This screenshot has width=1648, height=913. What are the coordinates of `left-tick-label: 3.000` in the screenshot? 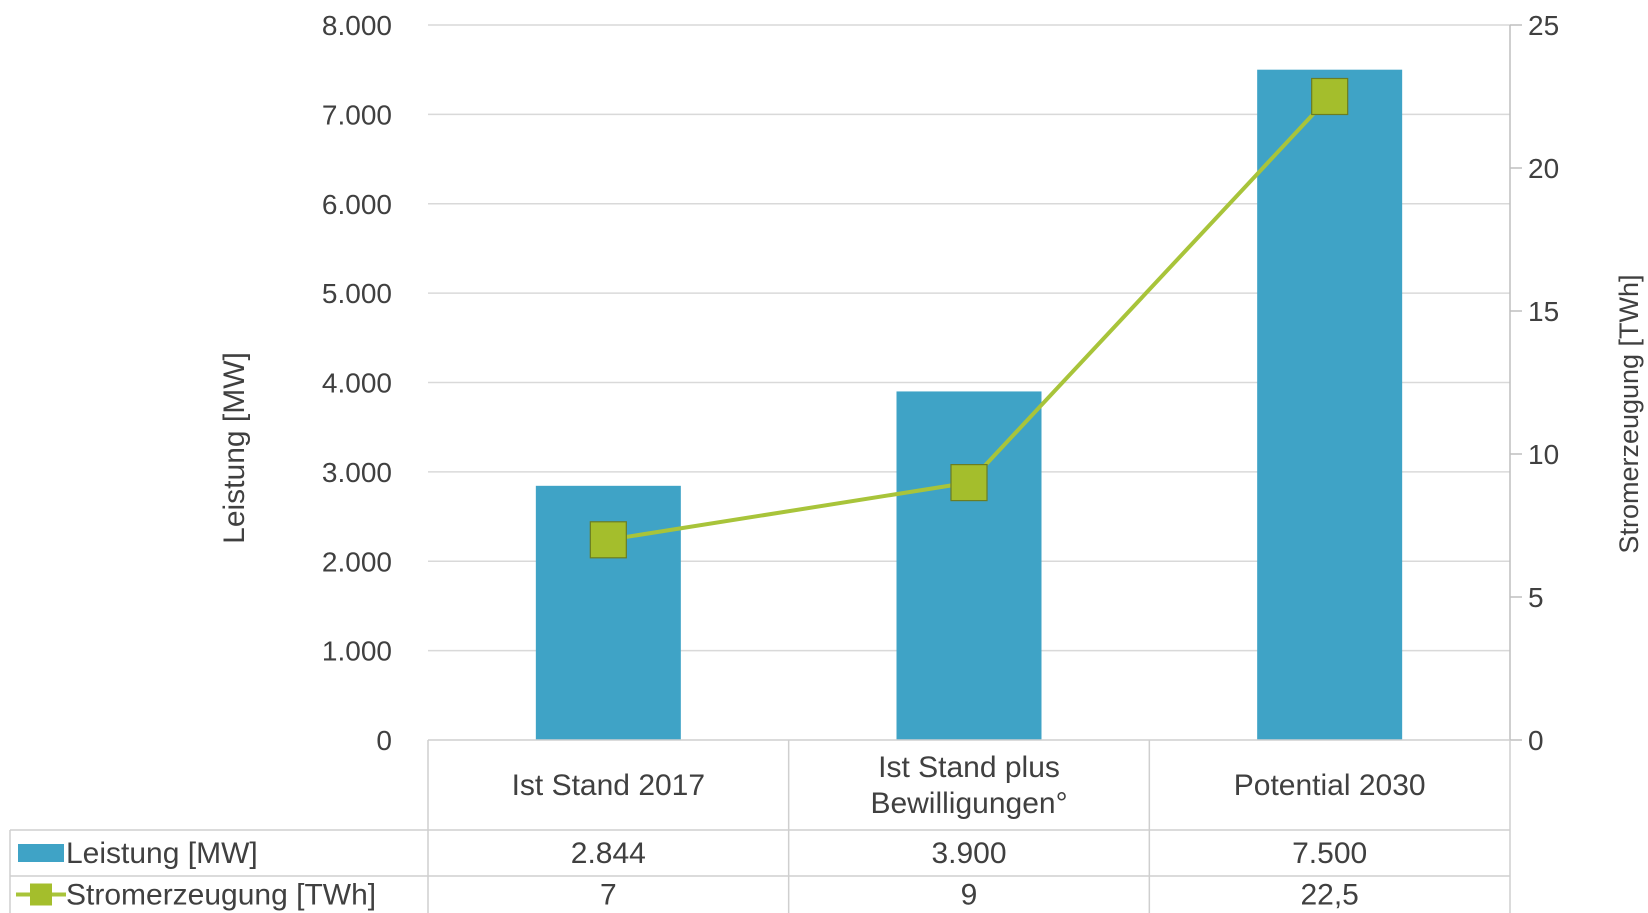 It's located at (357, 472).